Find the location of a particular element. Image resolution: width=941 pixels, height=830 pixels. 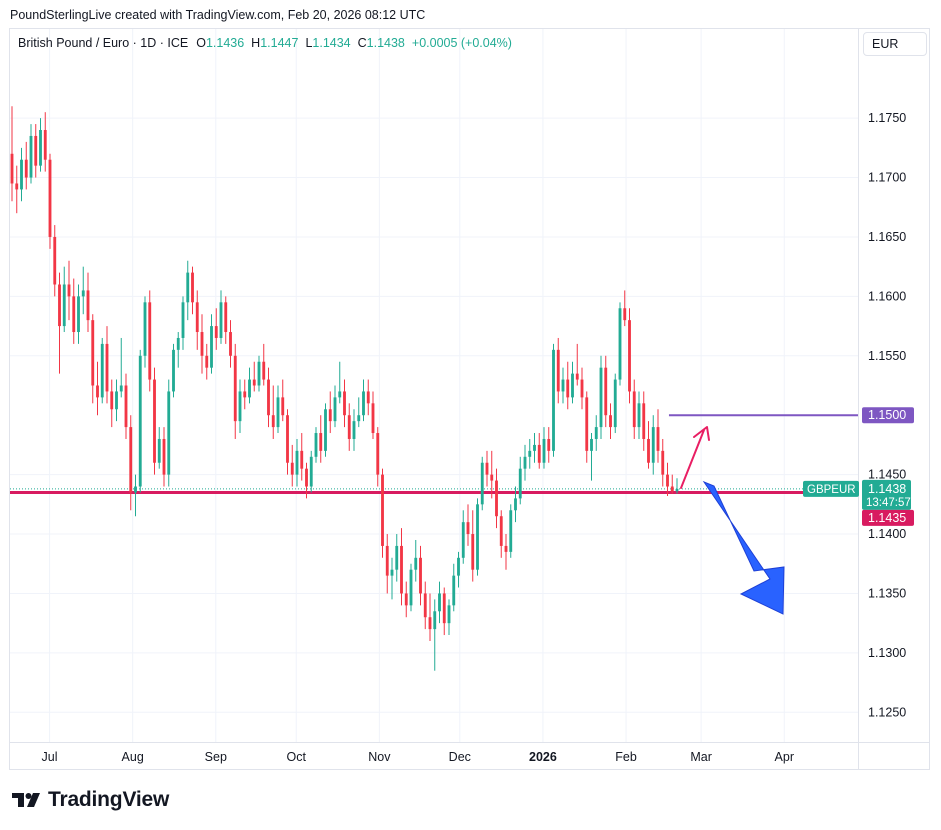

support-price-text: 1.1435 is located at coordinates (887, 518).